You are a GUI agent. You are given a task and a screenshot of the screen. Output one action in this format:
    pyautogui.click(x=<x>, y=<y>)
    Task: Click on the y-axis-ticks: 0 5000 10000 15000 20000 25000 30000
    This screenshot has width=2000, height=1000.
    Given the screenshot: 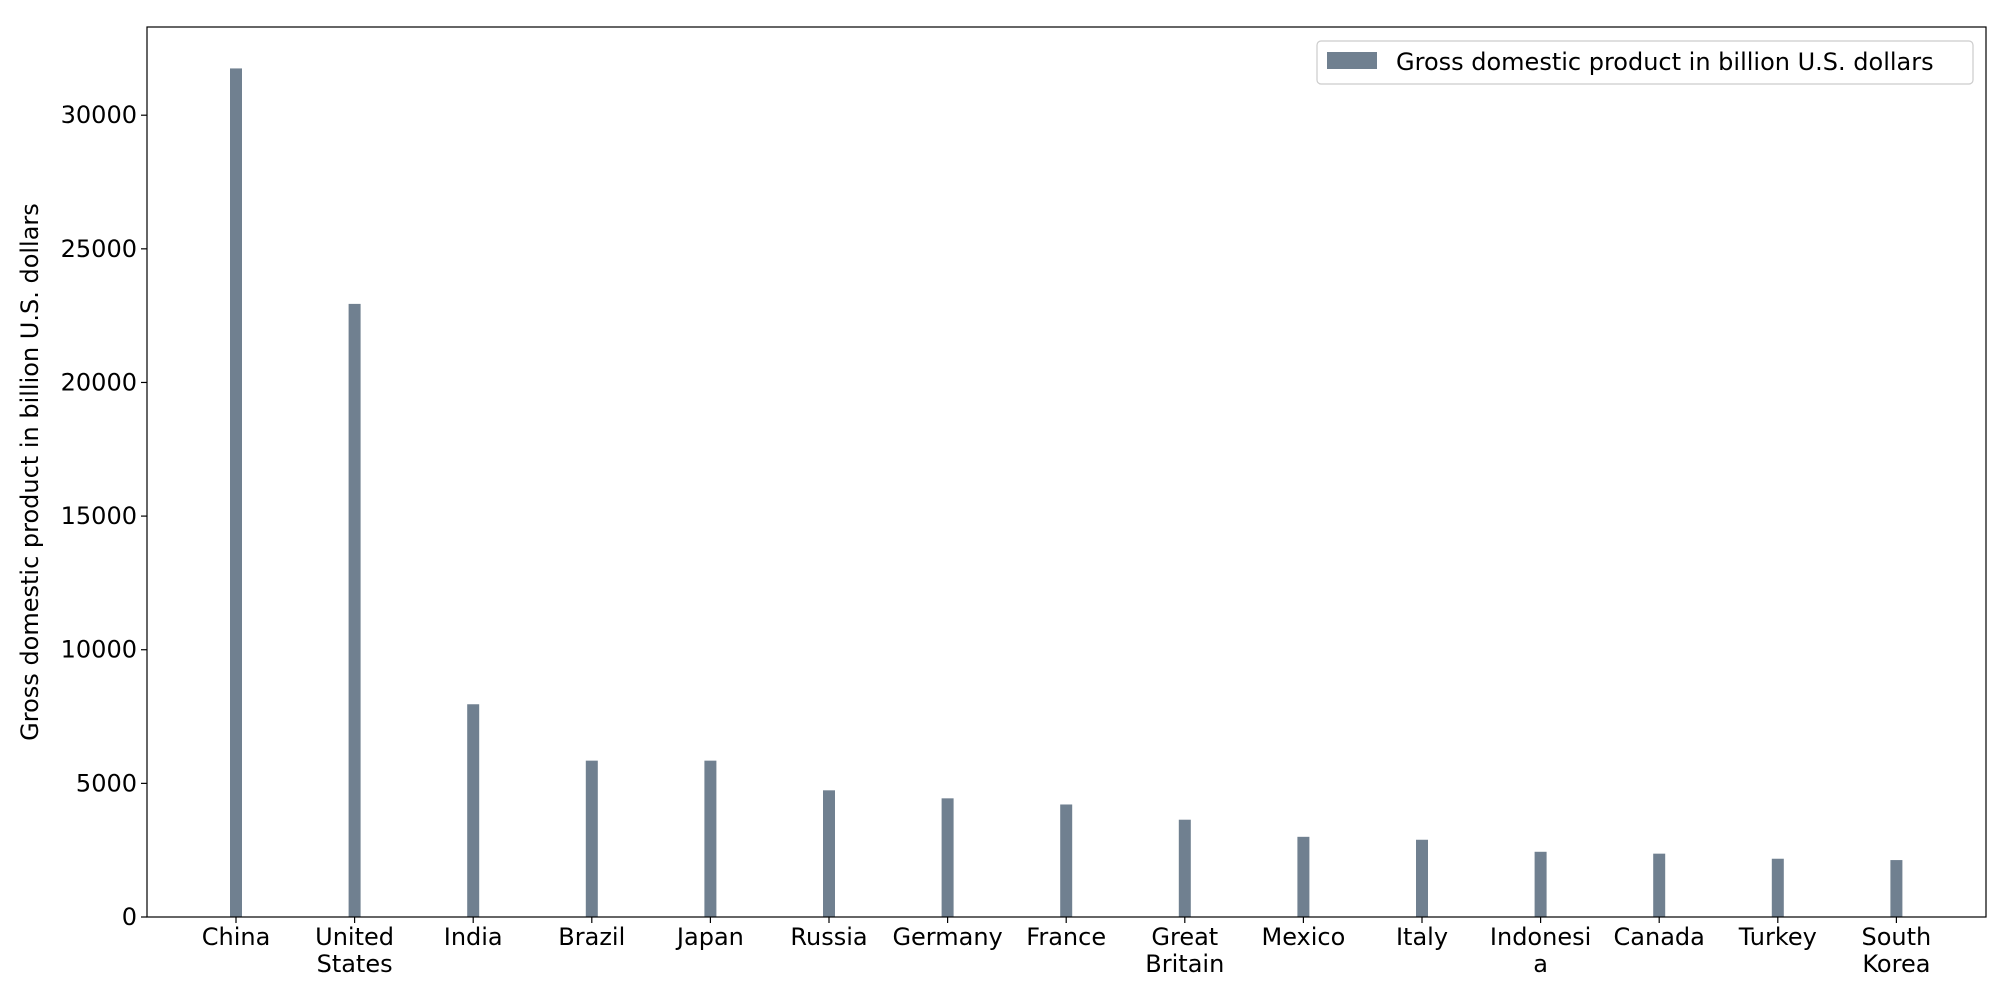 What is the action you would take?
    pyautogui.click(x=104, y=516)
    